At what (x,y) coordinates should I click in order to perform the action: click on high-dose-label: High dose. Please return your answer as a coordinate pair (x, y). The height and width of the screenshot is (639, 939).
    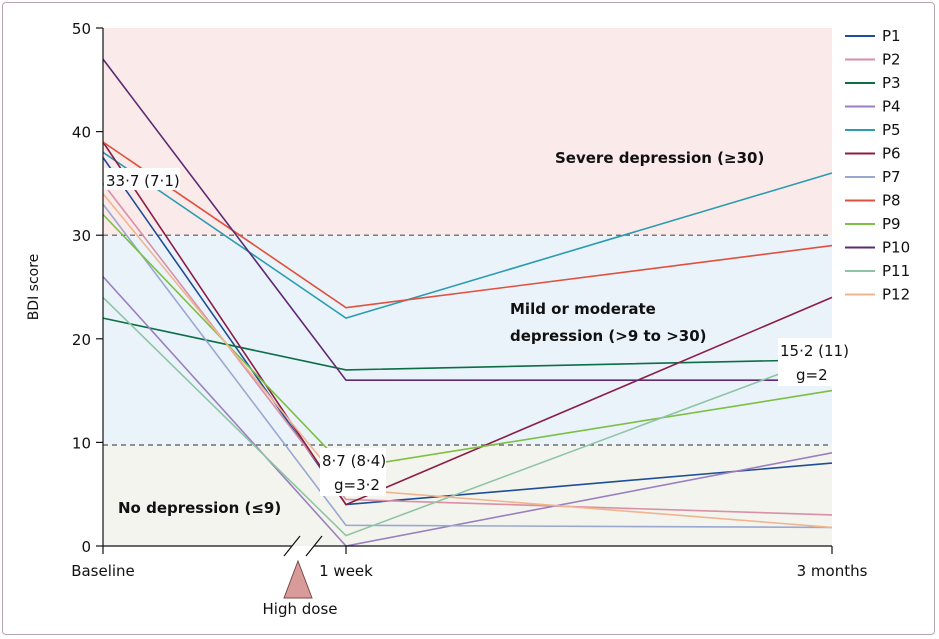
    Looking at the image, I should click on (300, 609).